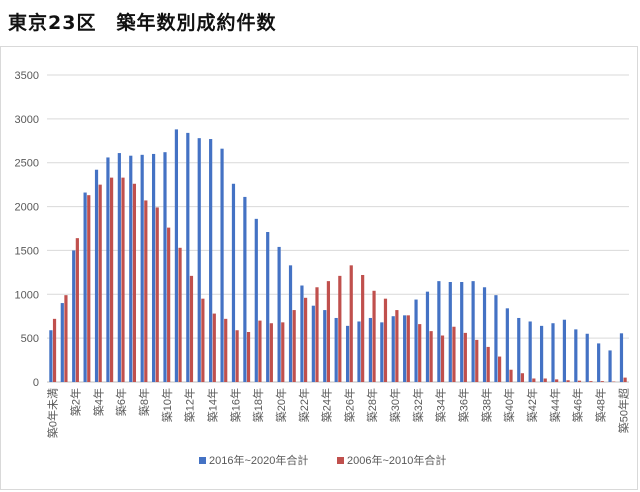 The height and width of the screenshot is (492, 640). What do you see at coordinates (53, 413) in the screenshot?
I see `x-tick-label: 築0年未満` at bounding box center [53, 413].